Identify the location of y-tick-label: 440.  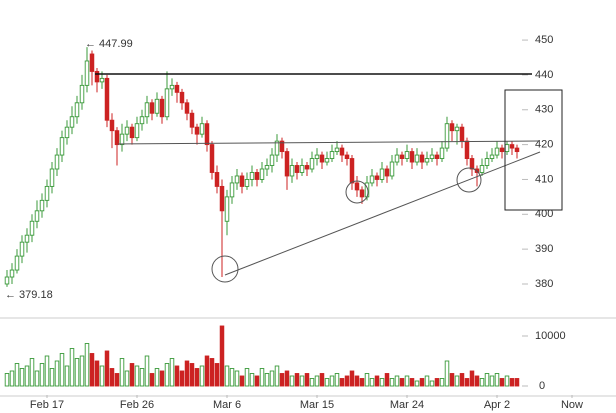
(544, 75).